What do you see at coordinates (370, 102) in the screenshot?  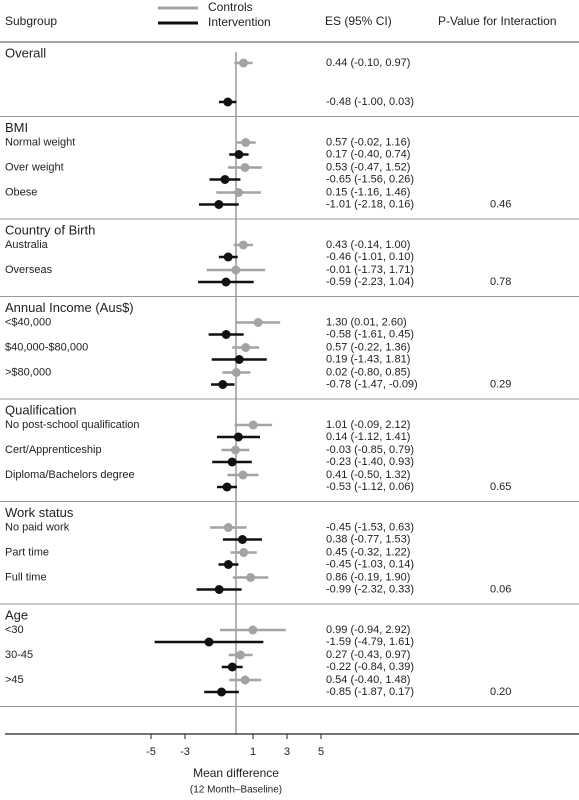 I see `estimate-label: -0.48 (-1.00, 0.03)` at bounding box center [370, 102].